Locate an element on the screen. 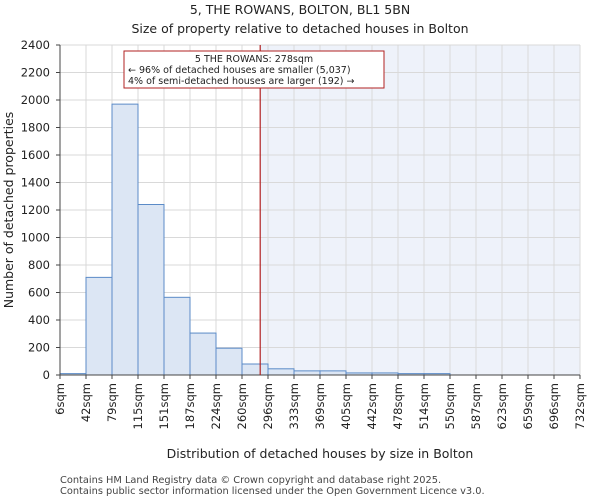 Image resolution: width=600 pixels, height=500 pixels. x-tick-label: 296sqm is located at coordinates (268, 406).